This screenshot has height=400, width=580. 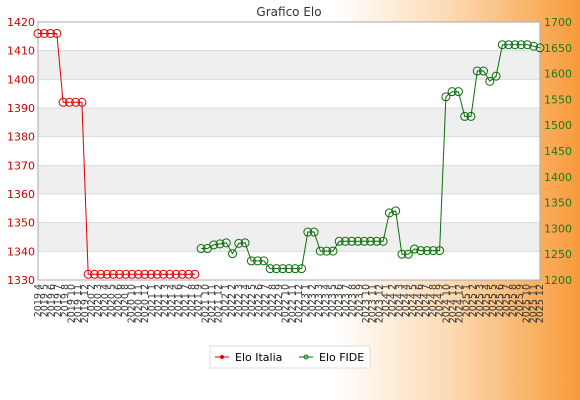 What do you see at coordinates (339, 300) in the screenshot?
I see `x-tick-label: 2023 6` at bounding box center [339, 300].